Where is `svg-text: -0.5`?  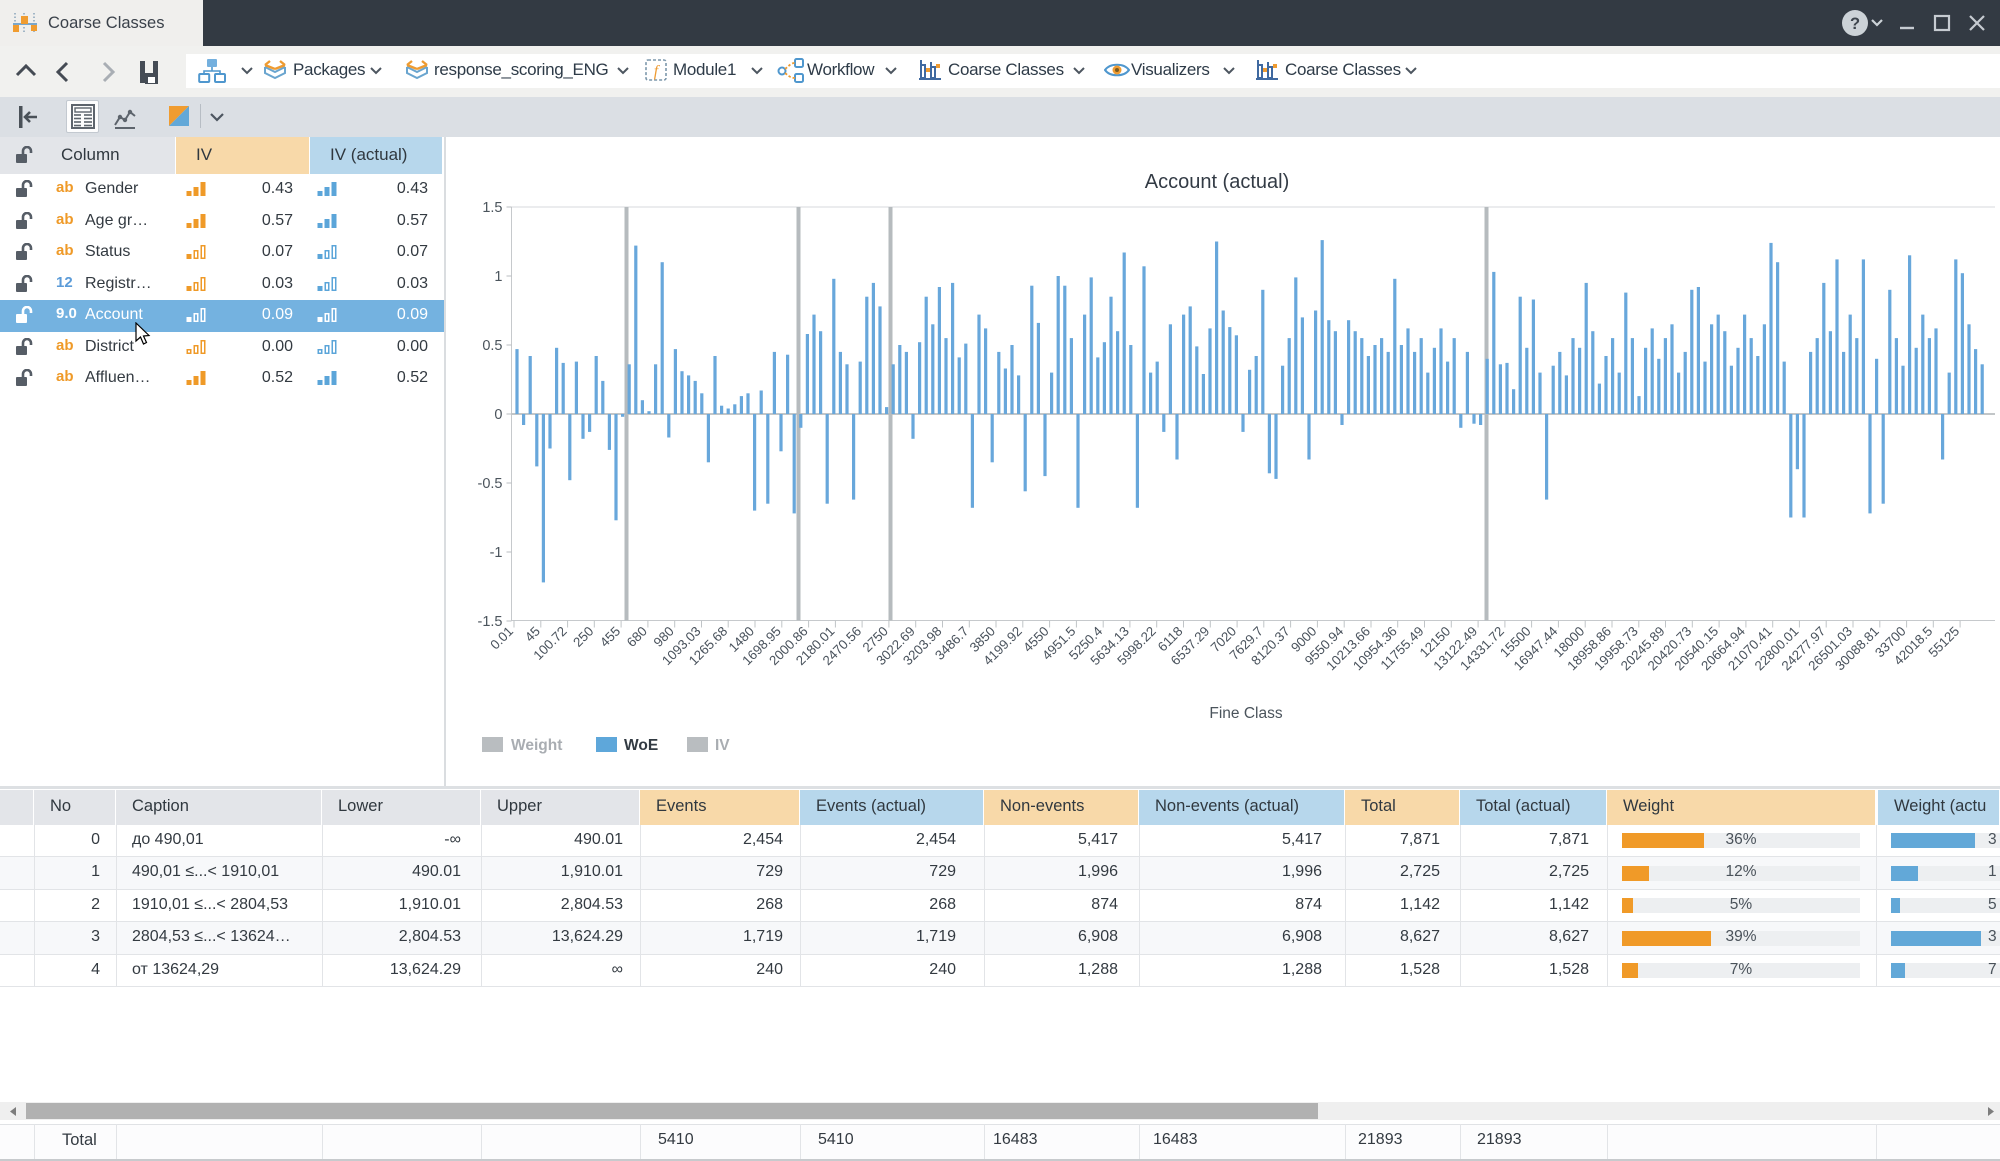 svg-text: -0.5 is located at coordinates (490, 484).